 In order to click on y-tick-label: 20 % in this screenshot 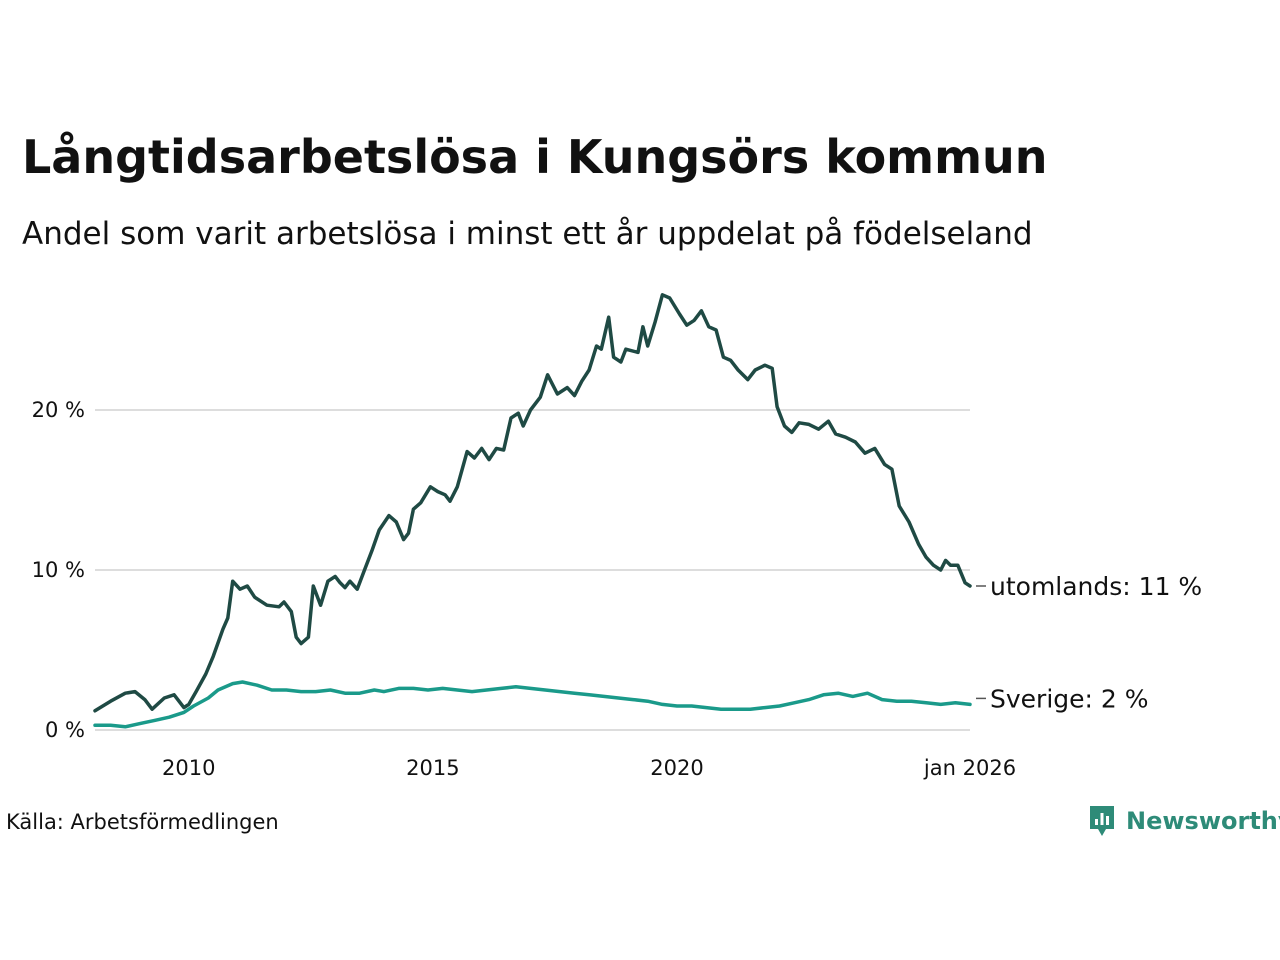, I will do `click(58, 410)`.